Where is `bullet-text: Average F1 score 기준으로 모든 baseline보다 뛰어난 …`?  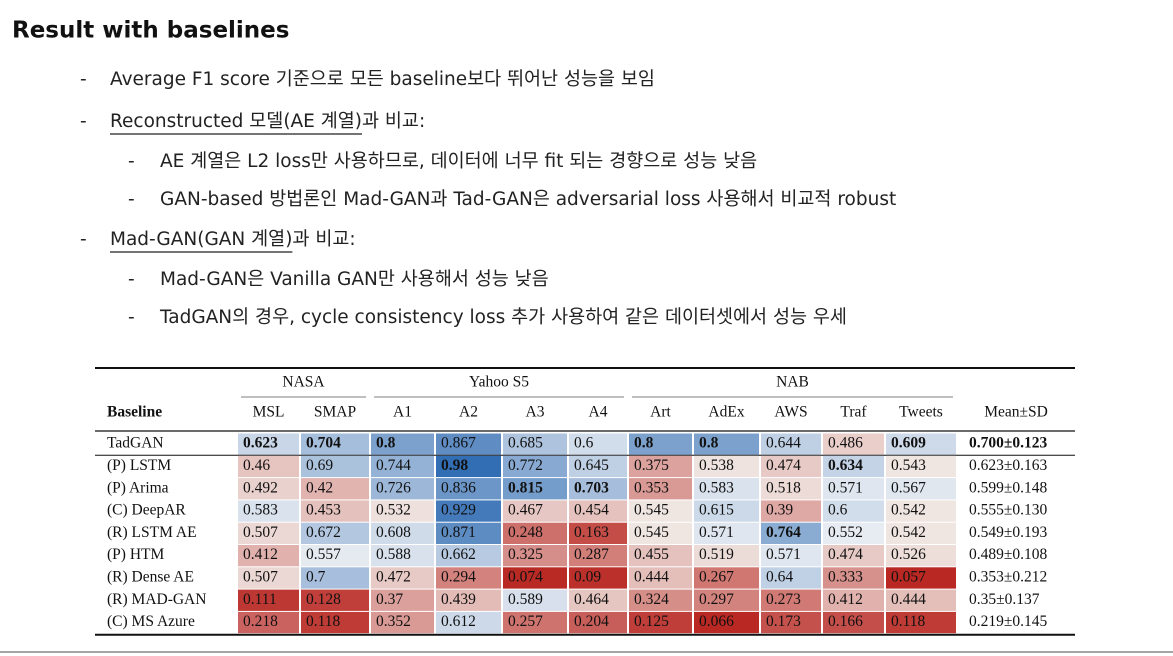 bullet-text: Average F1 score 기준으로 모든 baseline보다 뛰어난 … is located at coordinates (382, 79).